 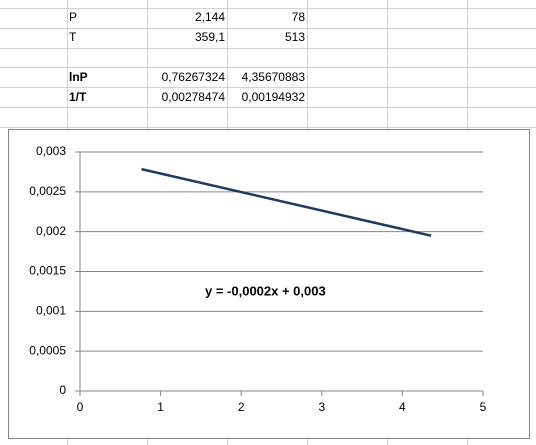 I want to click on row-label: T, so click(x=73, y=37).